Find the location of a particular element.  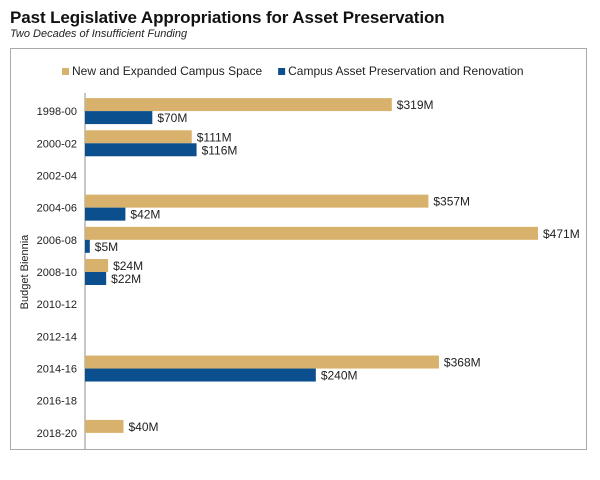

y-tick-label: 1998-00 is located at coordinates (57, 112).